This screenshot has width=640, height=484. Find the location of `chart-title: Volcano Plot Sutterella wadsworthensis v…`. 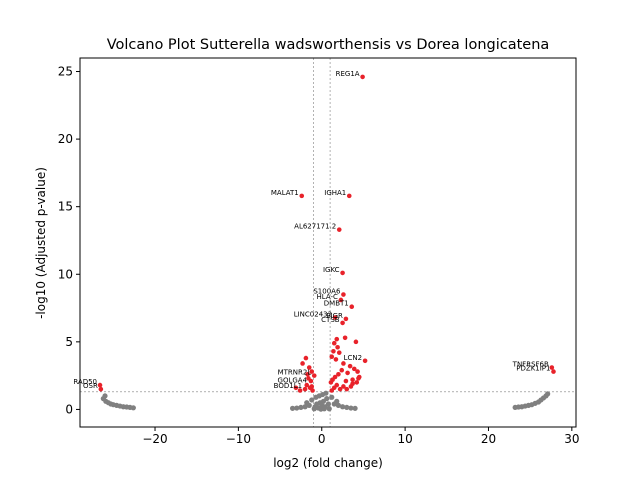

chart-title: Volcano Plot Sutterella wadsworthensis v… is located at coordinates (328, 45).